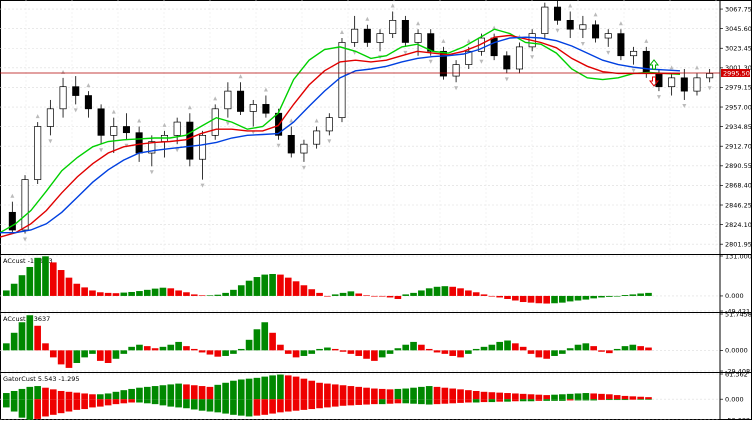  I want to click on tick-label-price: 2890.55, so click(738, 166).